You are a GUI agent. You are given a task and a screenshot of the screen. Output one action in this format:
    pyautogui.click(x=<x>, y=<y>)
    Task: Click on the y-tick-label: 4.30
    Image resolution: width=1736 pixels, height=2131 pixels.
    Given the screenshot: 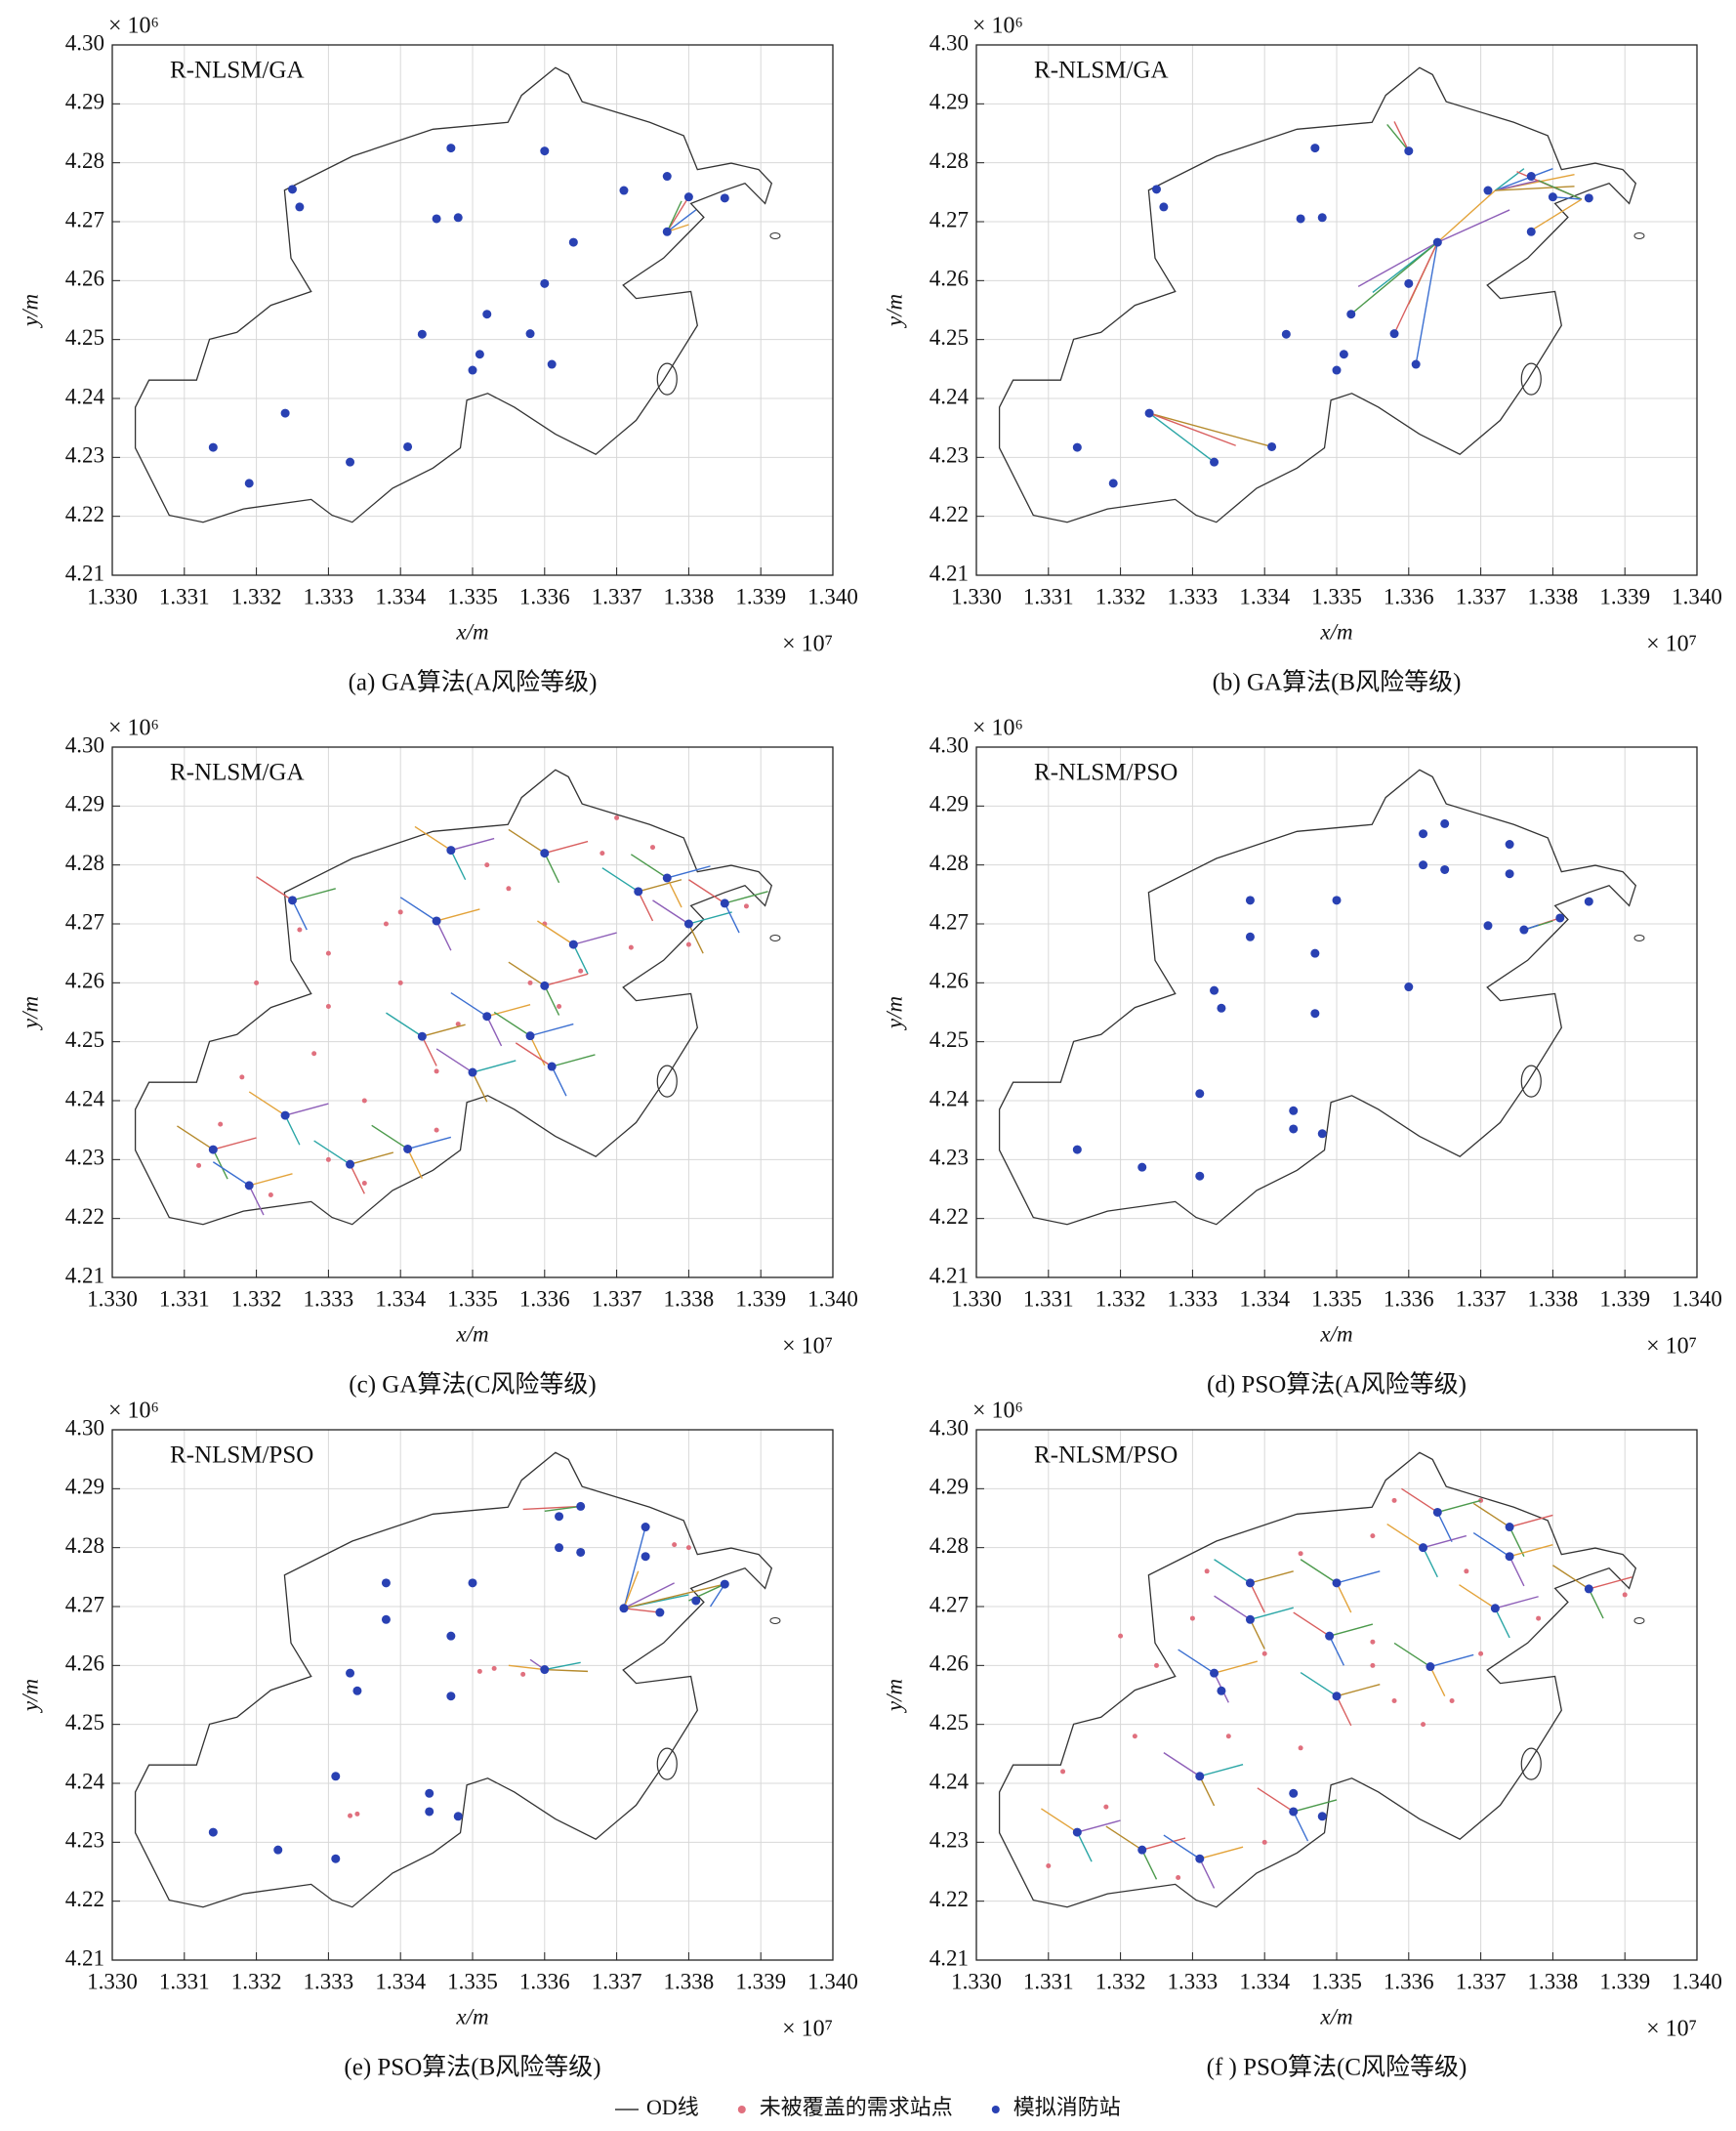 What is the action you would take?
    pyautogui.click(x=950, y=744)
    